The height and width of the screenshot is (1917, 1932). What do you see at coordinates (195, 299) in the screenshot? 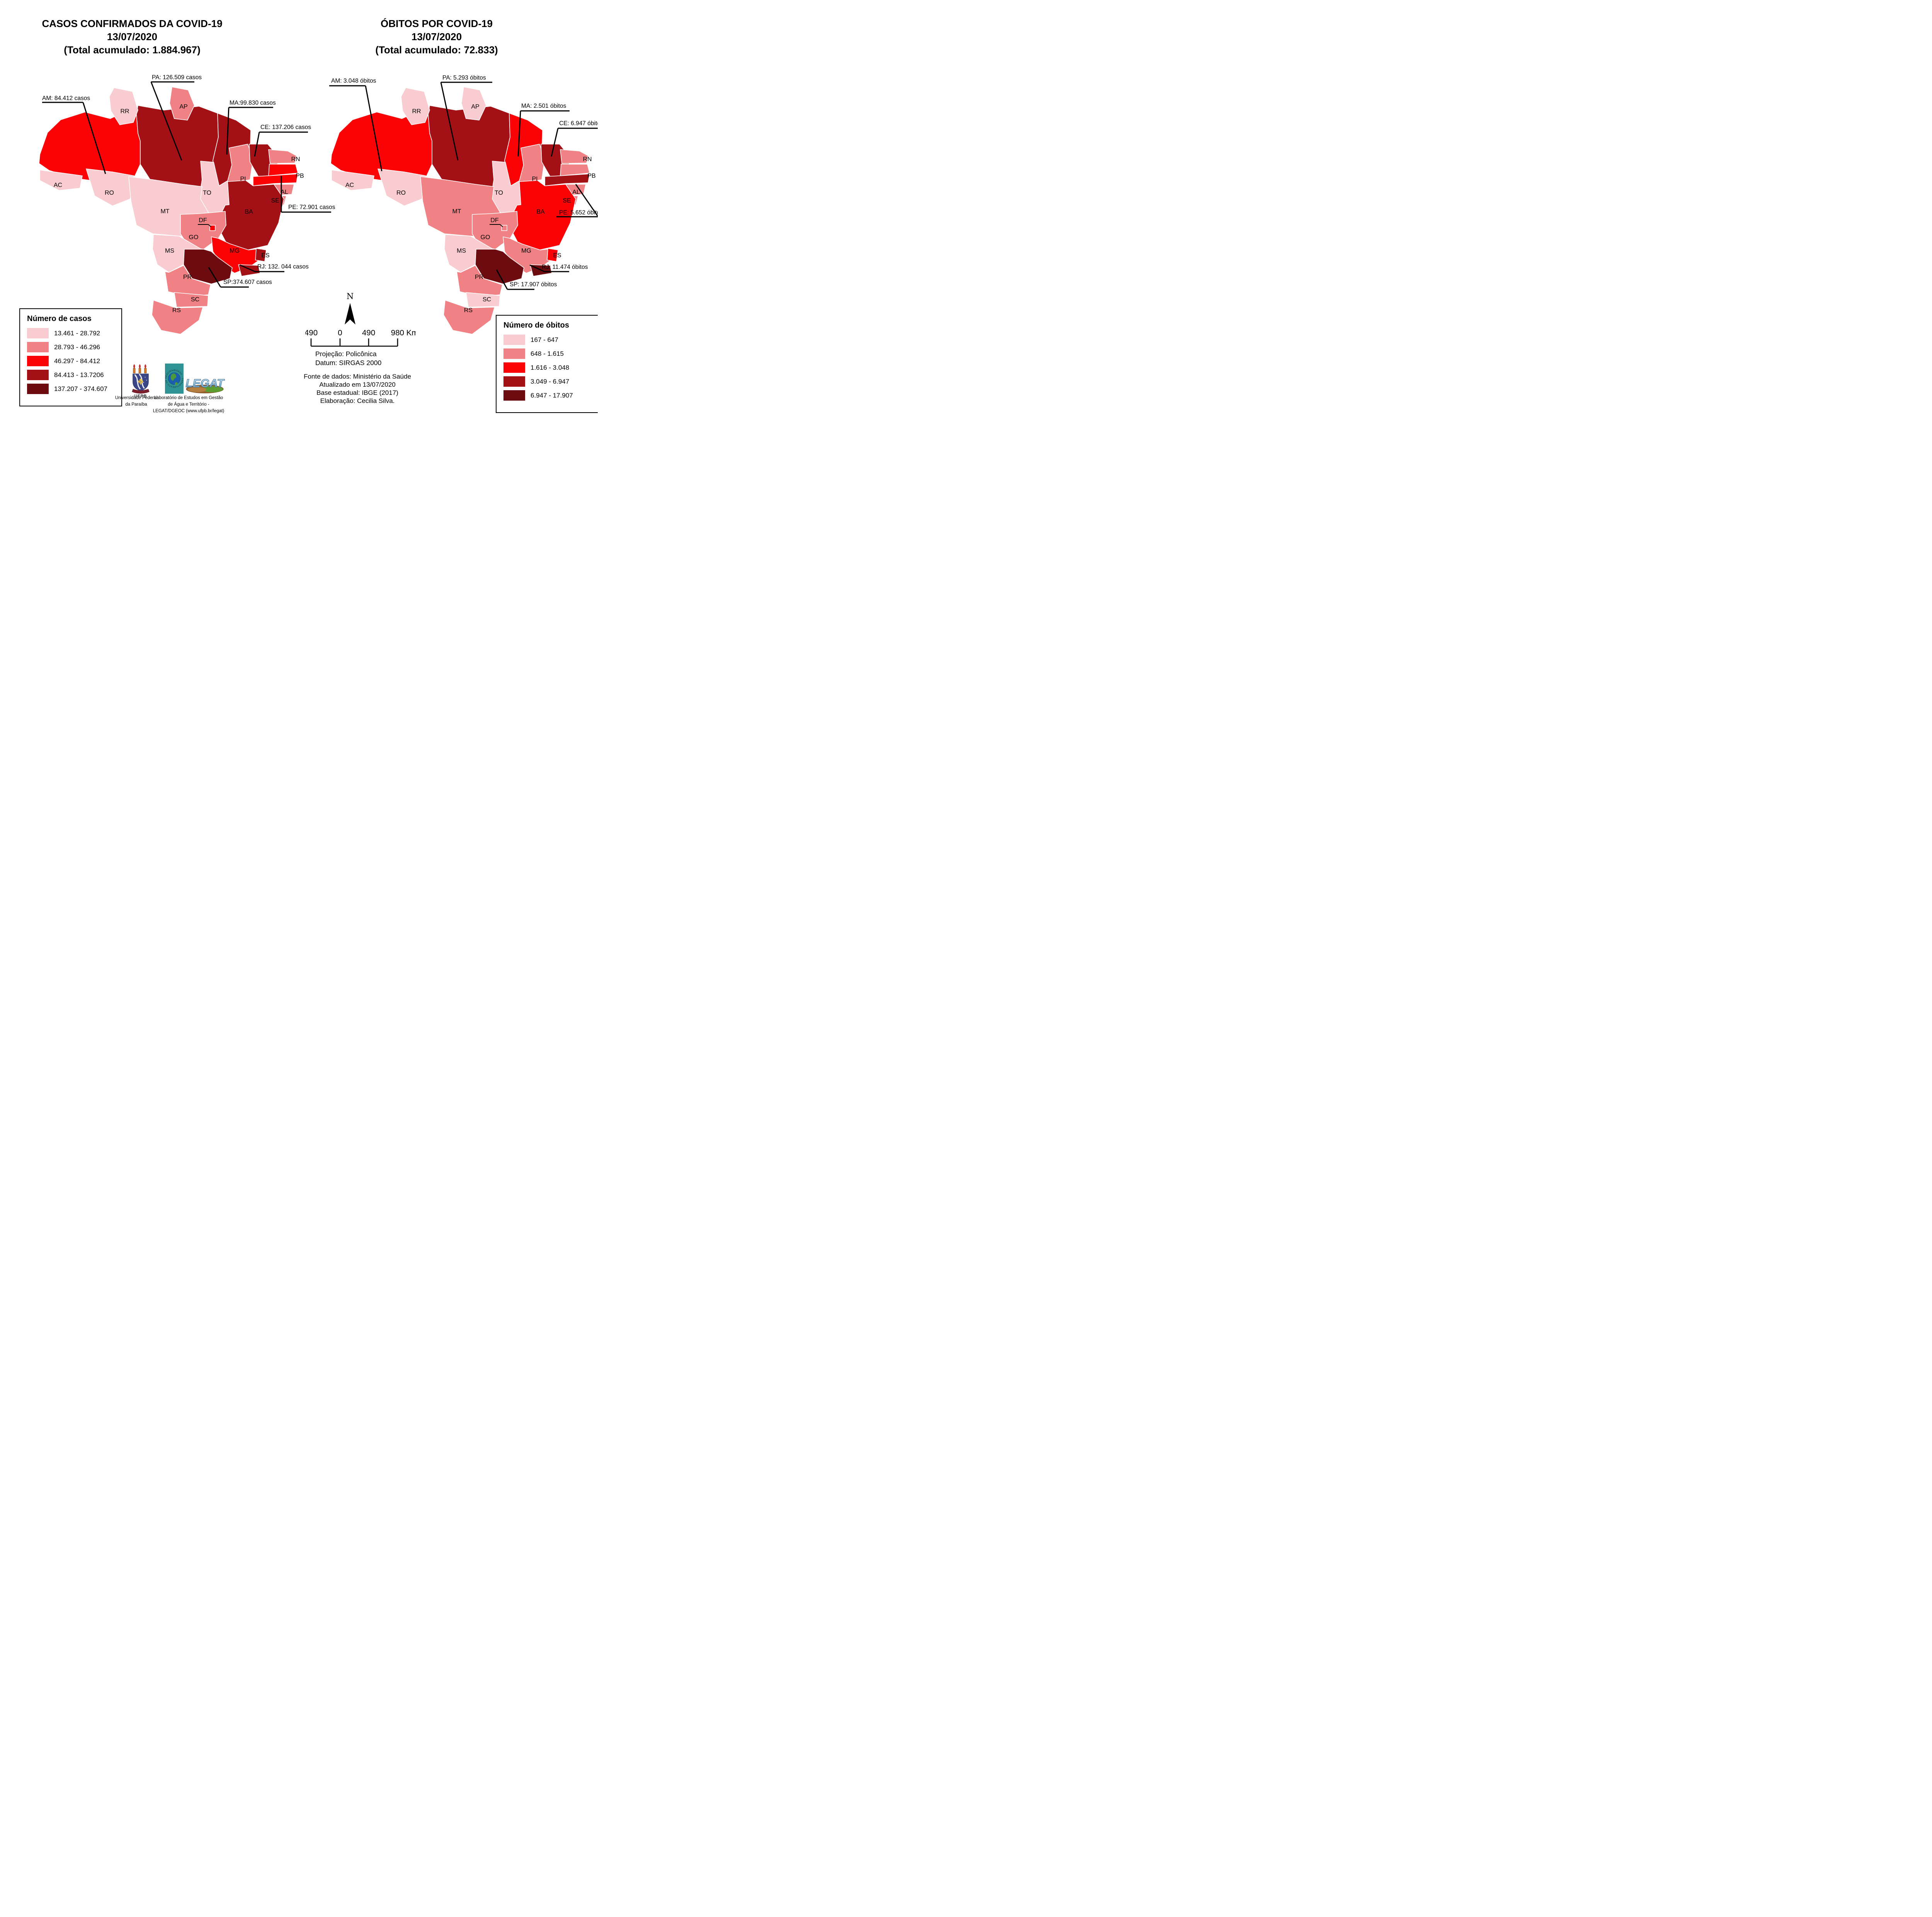
I see `state-label-sc-casos: SC` at bounding box center [195, 299].